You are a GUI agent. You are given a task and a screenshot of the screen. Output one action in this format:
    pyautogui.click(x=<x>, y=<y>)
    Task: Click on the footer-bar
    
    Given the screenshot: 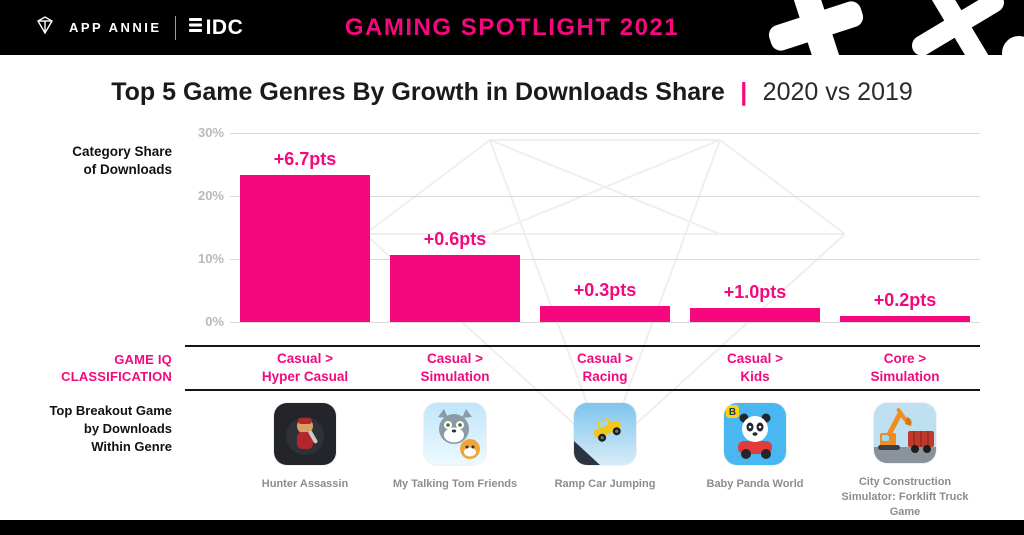 What is the action you would take?
    pyautogui.click(x=512, y=527)
    